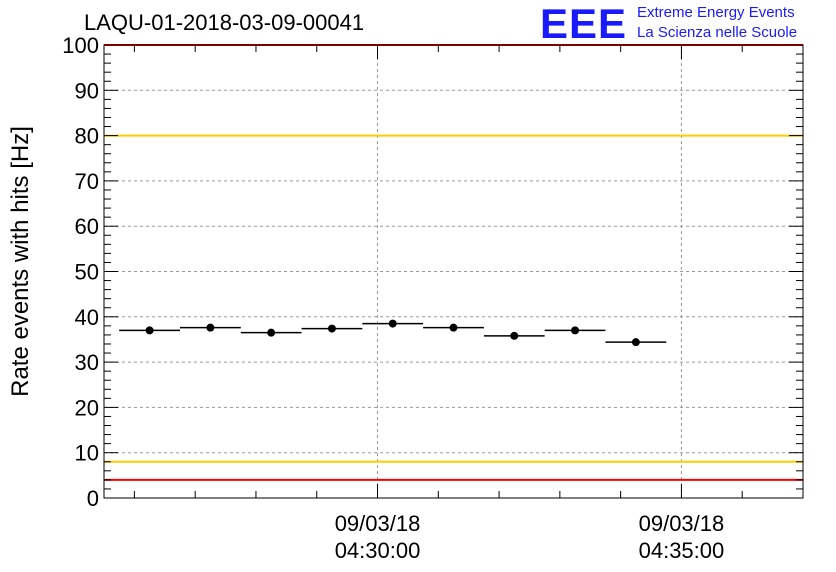  What do you see at coordinates (87, 272) in the screenshot?
I see `y-tick-label: 50` at bounding box center [87, 272].